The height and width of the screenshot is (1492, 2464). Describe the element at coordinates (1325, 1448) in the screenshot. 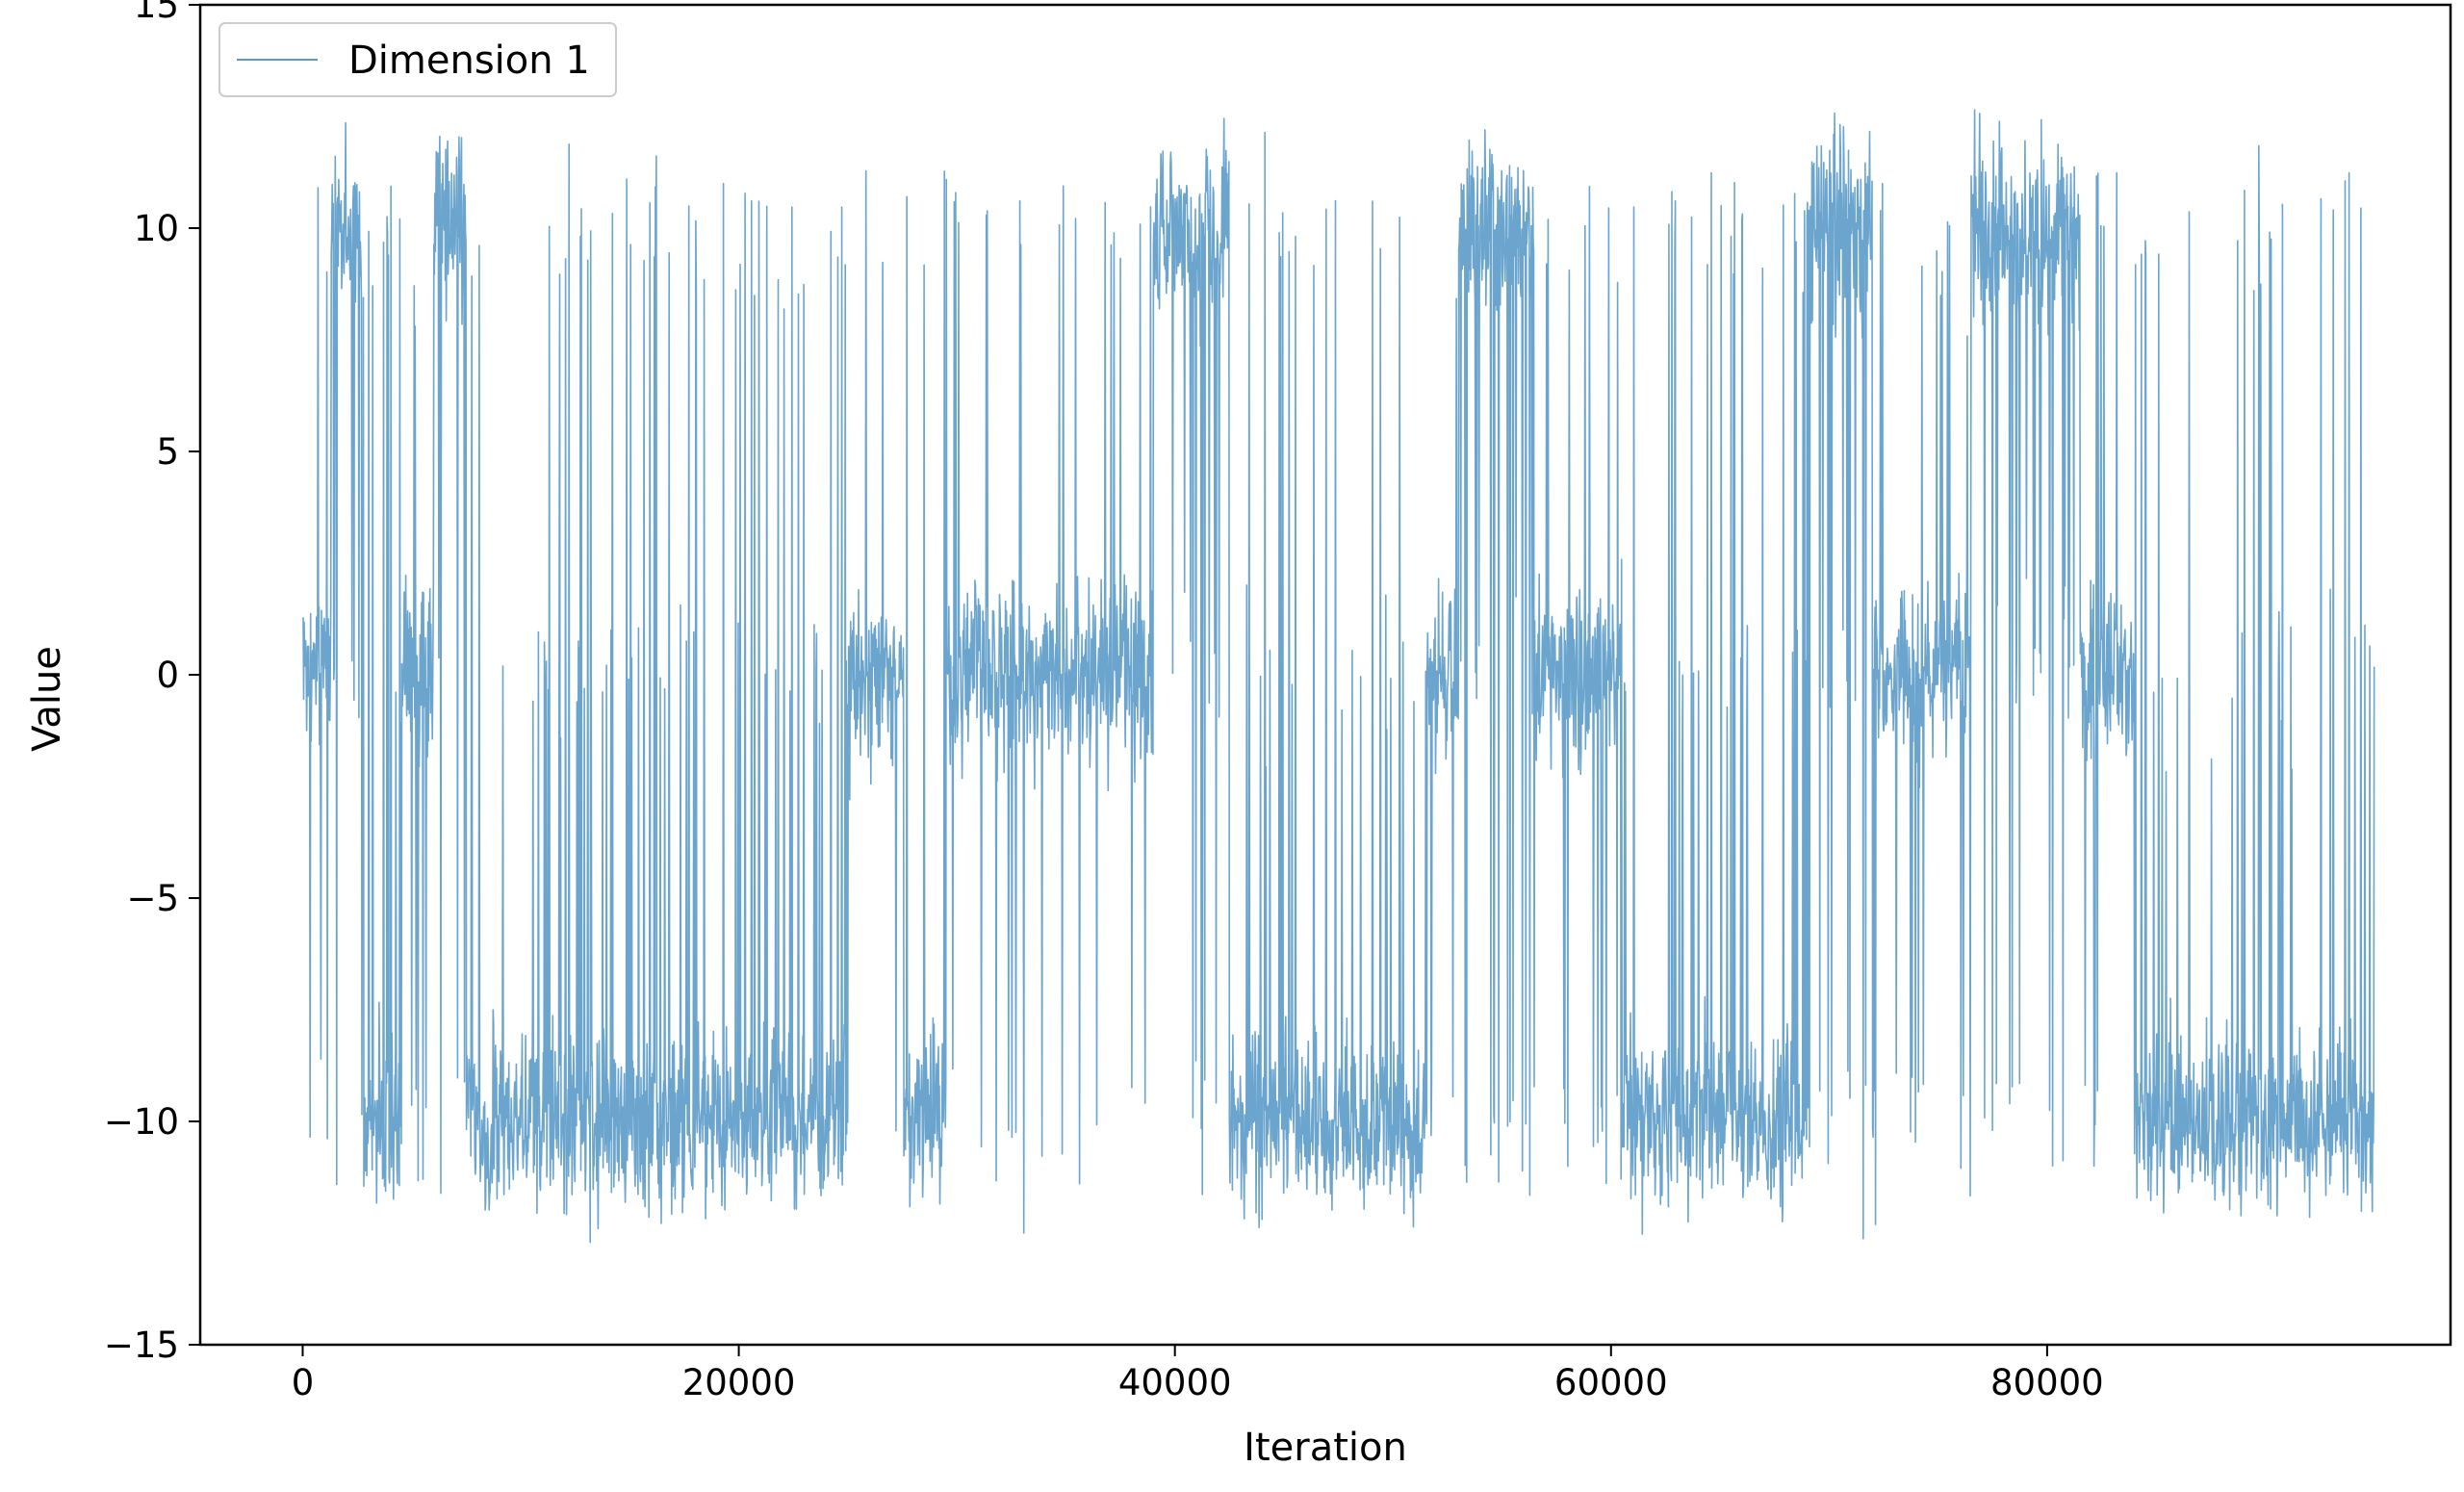

I see `x-axis-label: Iteration` at that location.